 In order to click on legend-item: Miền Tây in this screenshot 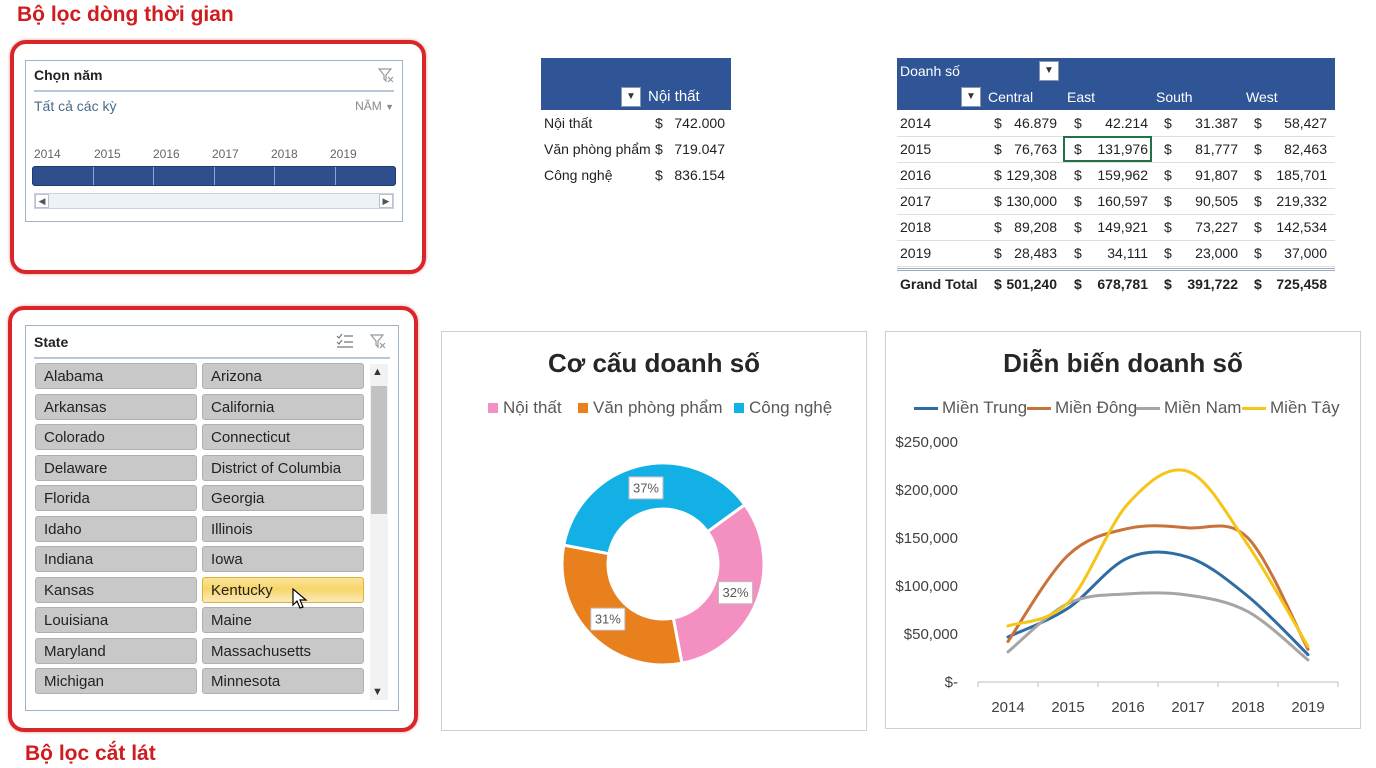, I will do `click(1291, 408)`.